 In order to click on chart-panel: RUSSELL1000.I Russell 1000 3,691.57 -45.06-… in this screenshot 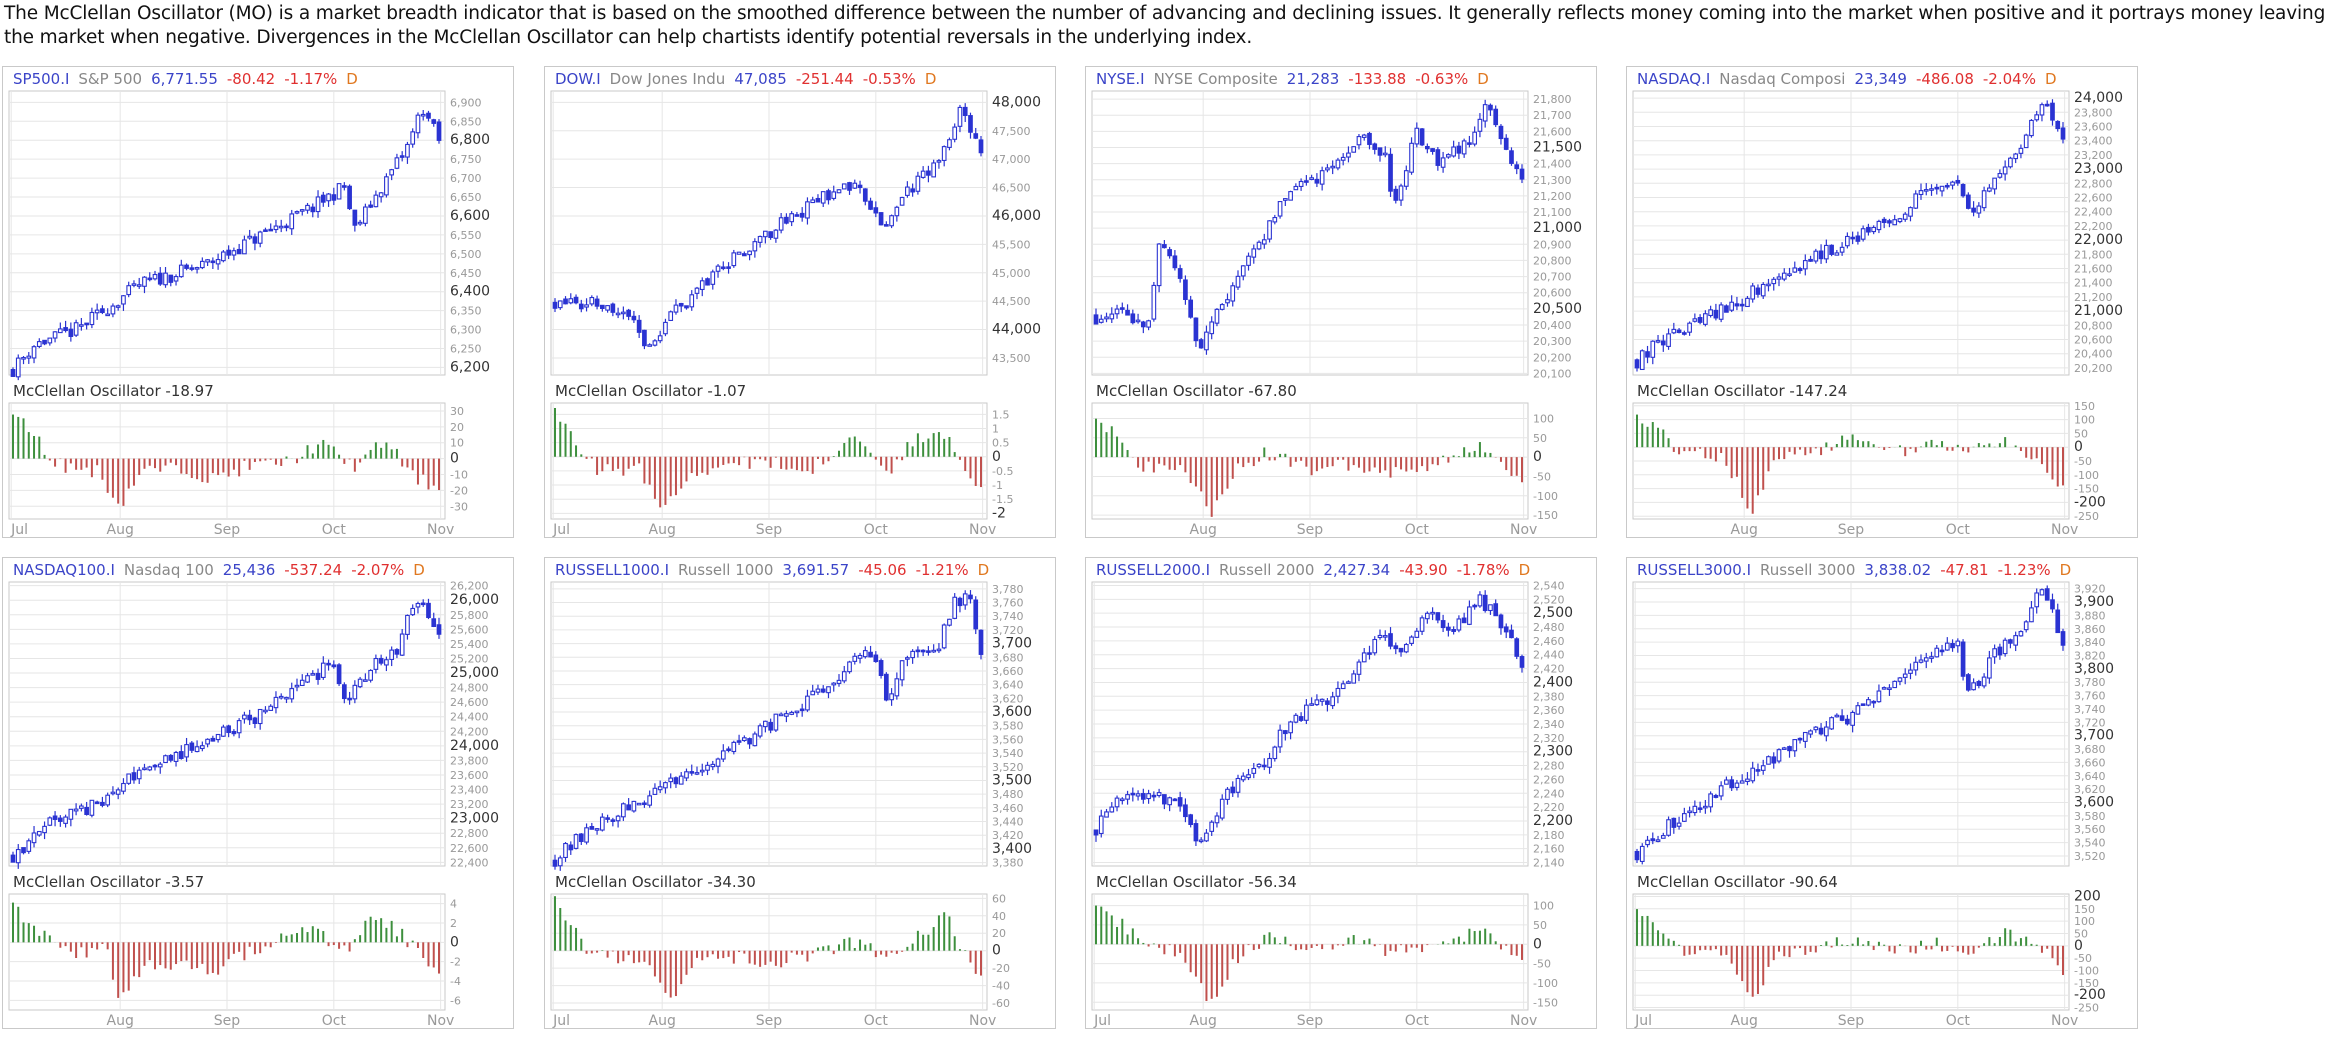, I will do `click(800, 793)`.